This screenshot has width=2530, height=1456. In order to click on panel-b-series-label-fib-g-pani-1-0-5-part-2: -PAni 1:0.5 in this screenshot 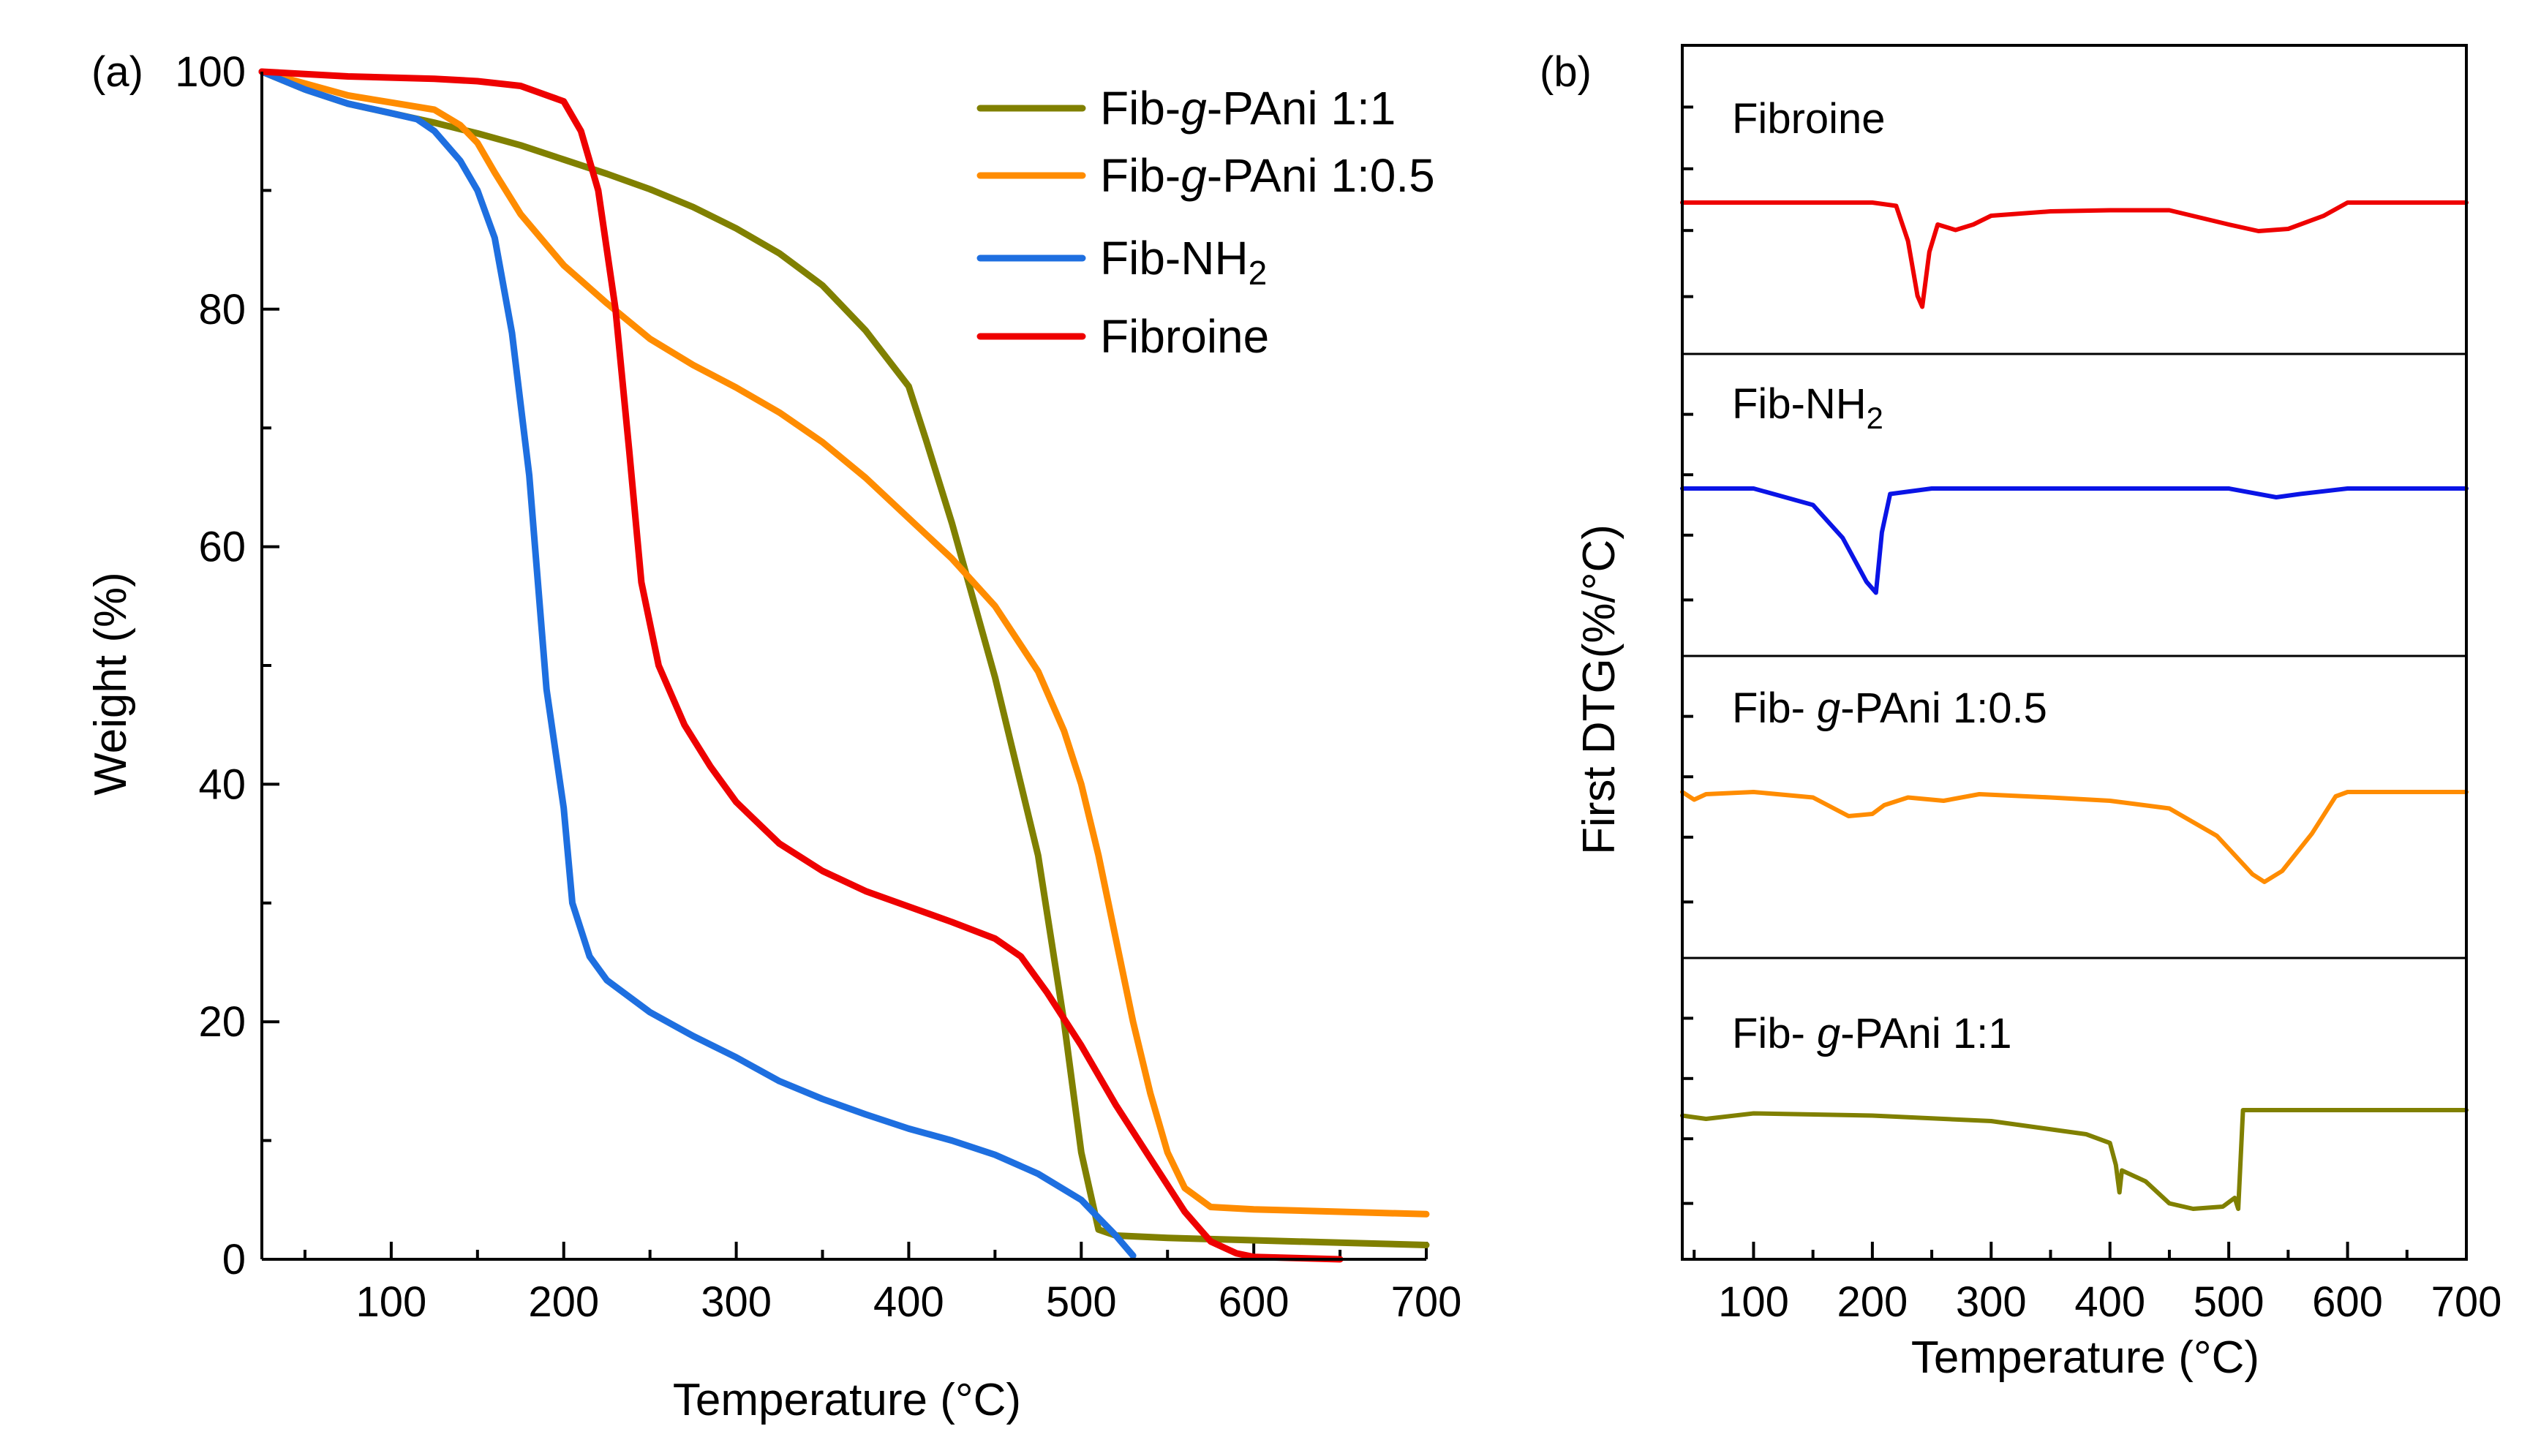, I will do `click(1944, 708)`.